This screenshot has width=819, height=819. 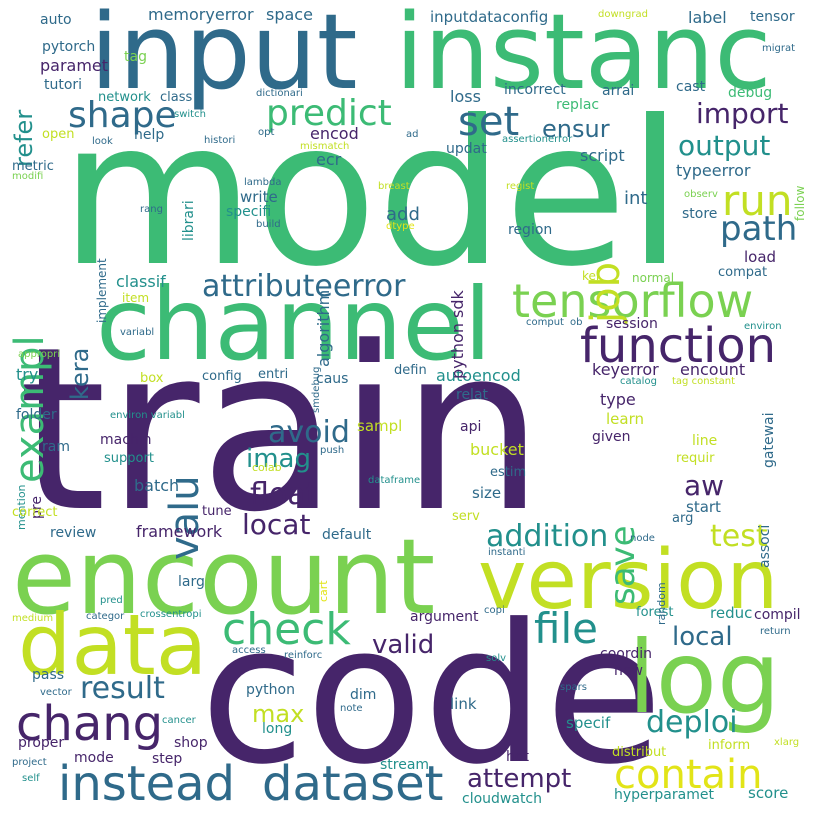 I want to click on word-int: int, so click(x=636, y=198).